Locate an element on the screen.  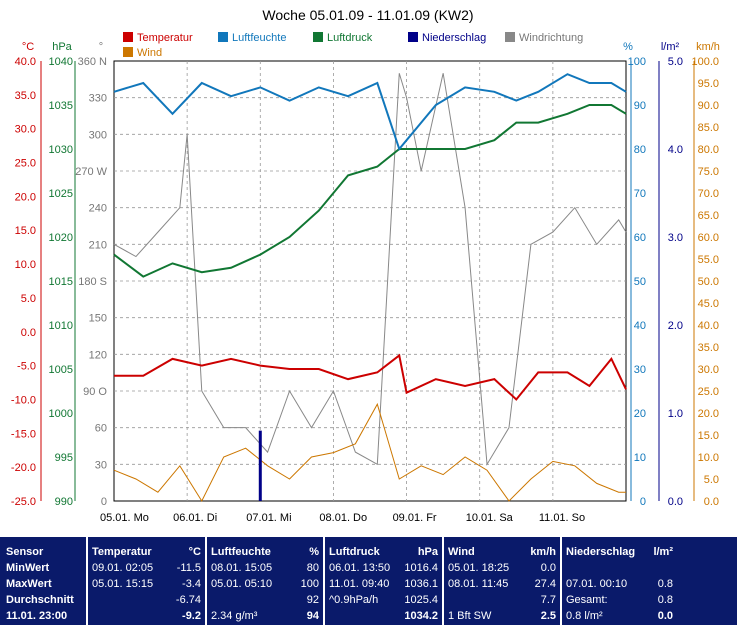
niederschlag-current-value: 0.0 is located at coordinates (665, 616).